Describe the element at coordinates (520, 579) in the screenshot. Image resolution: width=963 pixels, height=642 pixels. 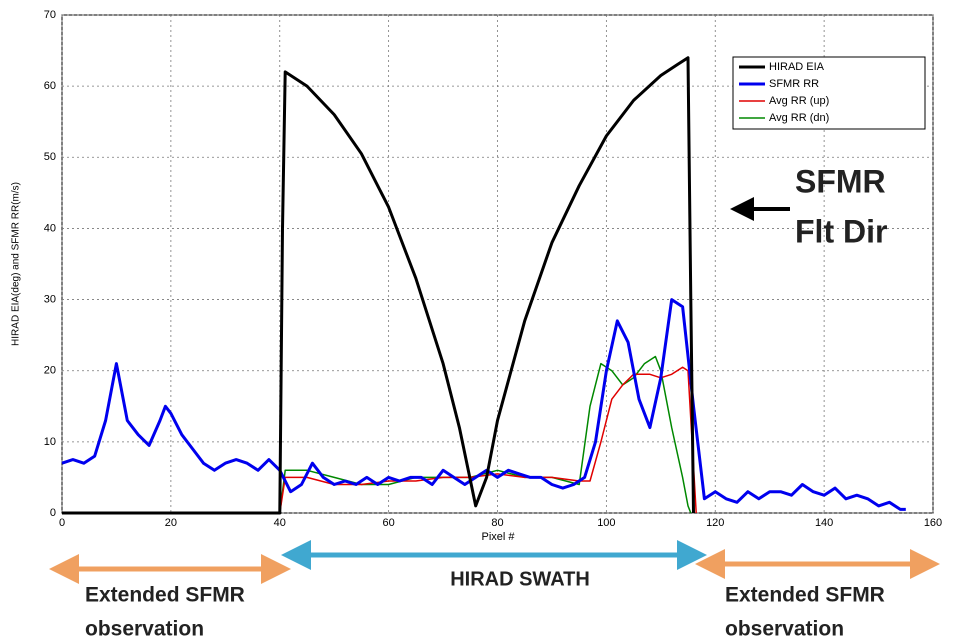
I see `swath-label: HIRAD SWATH` at that location.